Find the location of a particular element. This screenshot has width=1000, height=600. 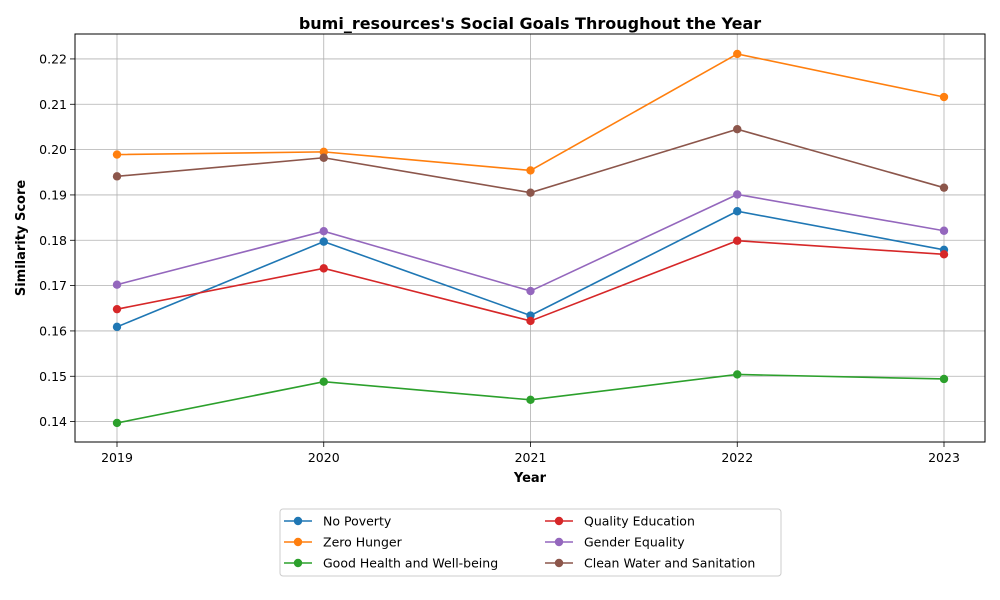

legend-item-good-health-and-well-being: Good Health and Well-being is located at coordinates (391, 563).